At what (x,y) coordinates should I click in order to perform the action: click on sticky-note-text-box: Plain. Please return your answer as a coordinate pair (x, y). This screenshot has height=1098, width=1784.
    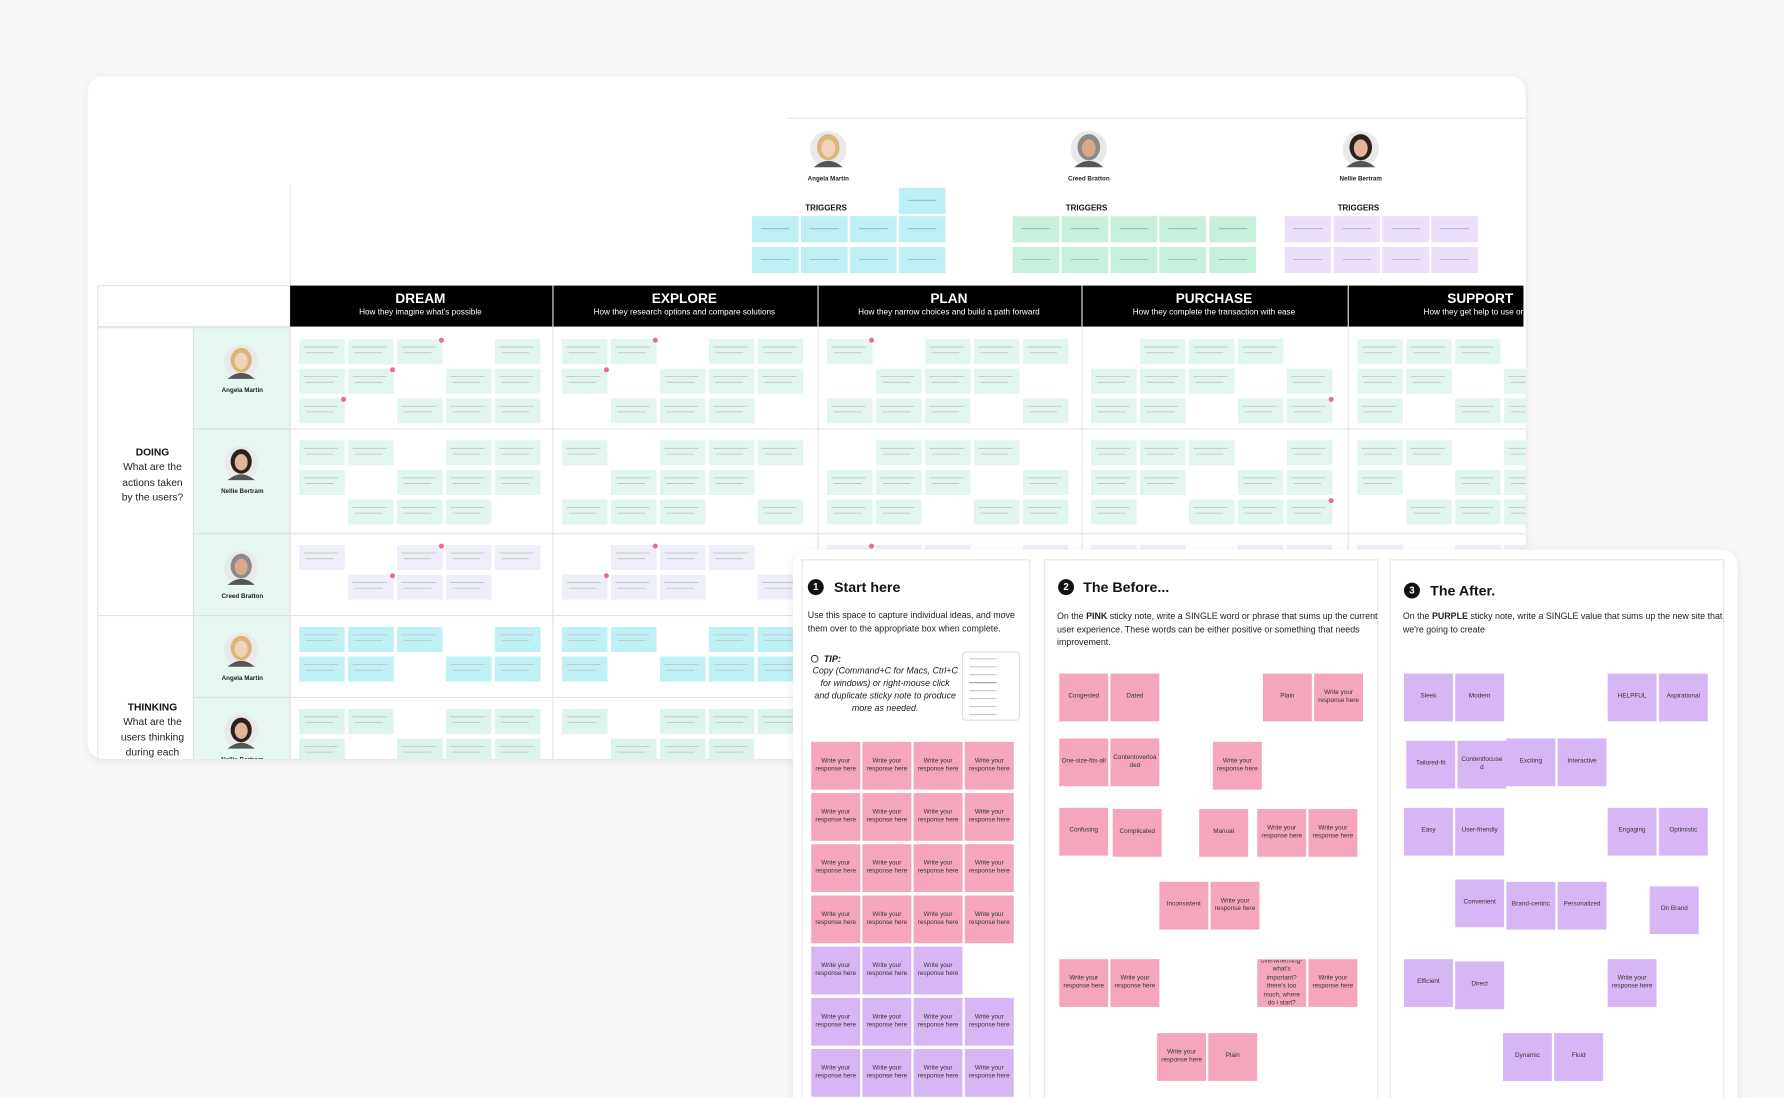
    Looking at the image, I should click on (1233, 1056).